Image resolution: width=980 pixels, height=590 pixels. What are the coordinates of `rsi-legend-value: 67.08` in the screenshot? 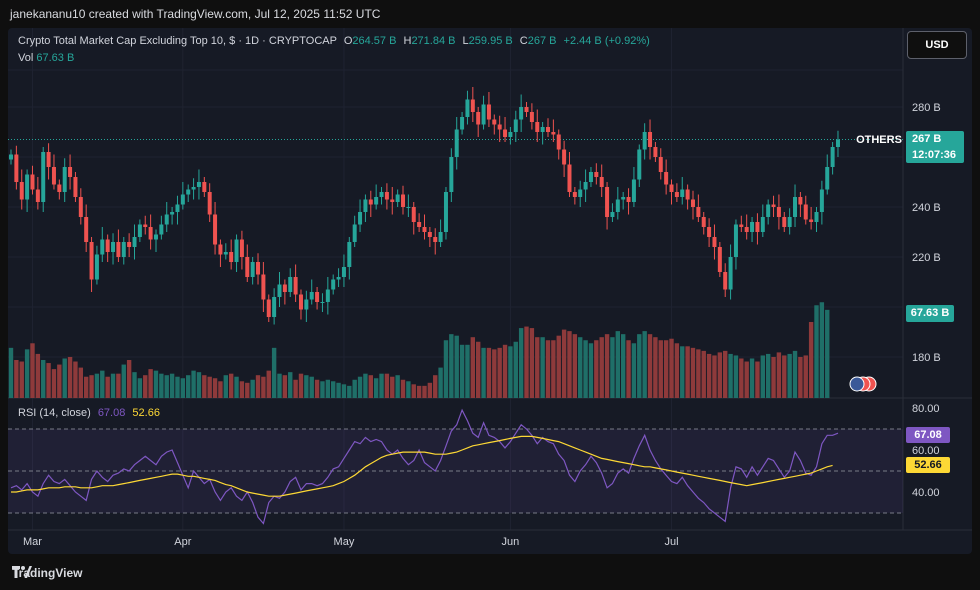 It's located at (111, 413).